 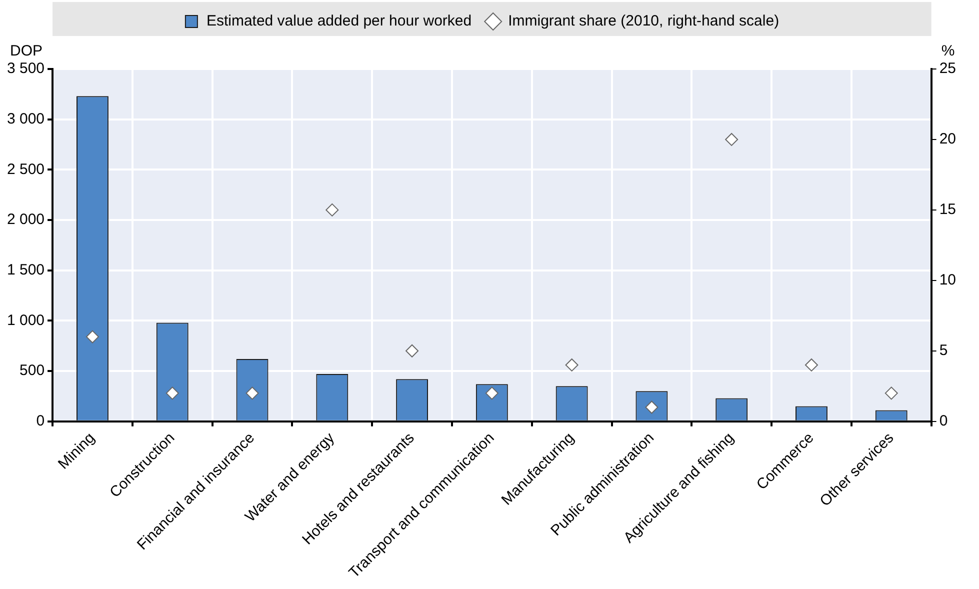 I want to click on y-tick-label: 2 000, so click(x=25, y=219).